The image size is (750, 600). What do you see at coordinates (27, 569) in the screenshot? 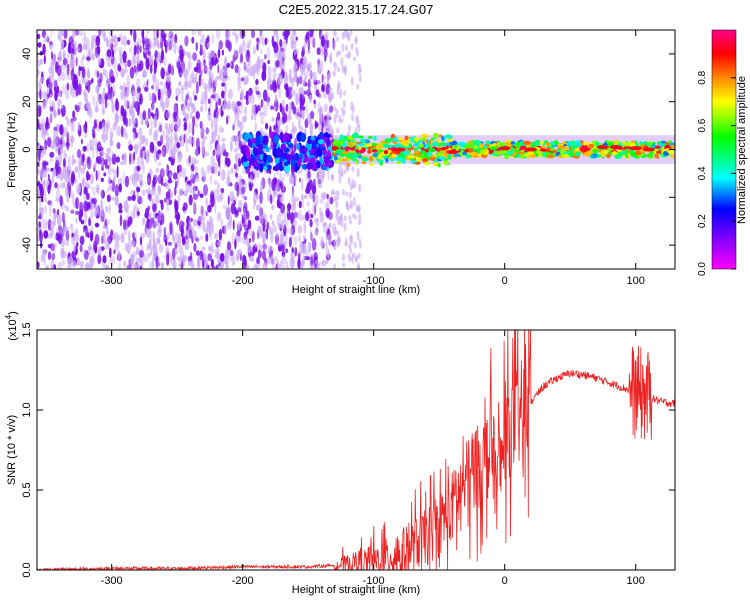
I see `y-tick-label: 0.0` at bounding box center [27, 569].